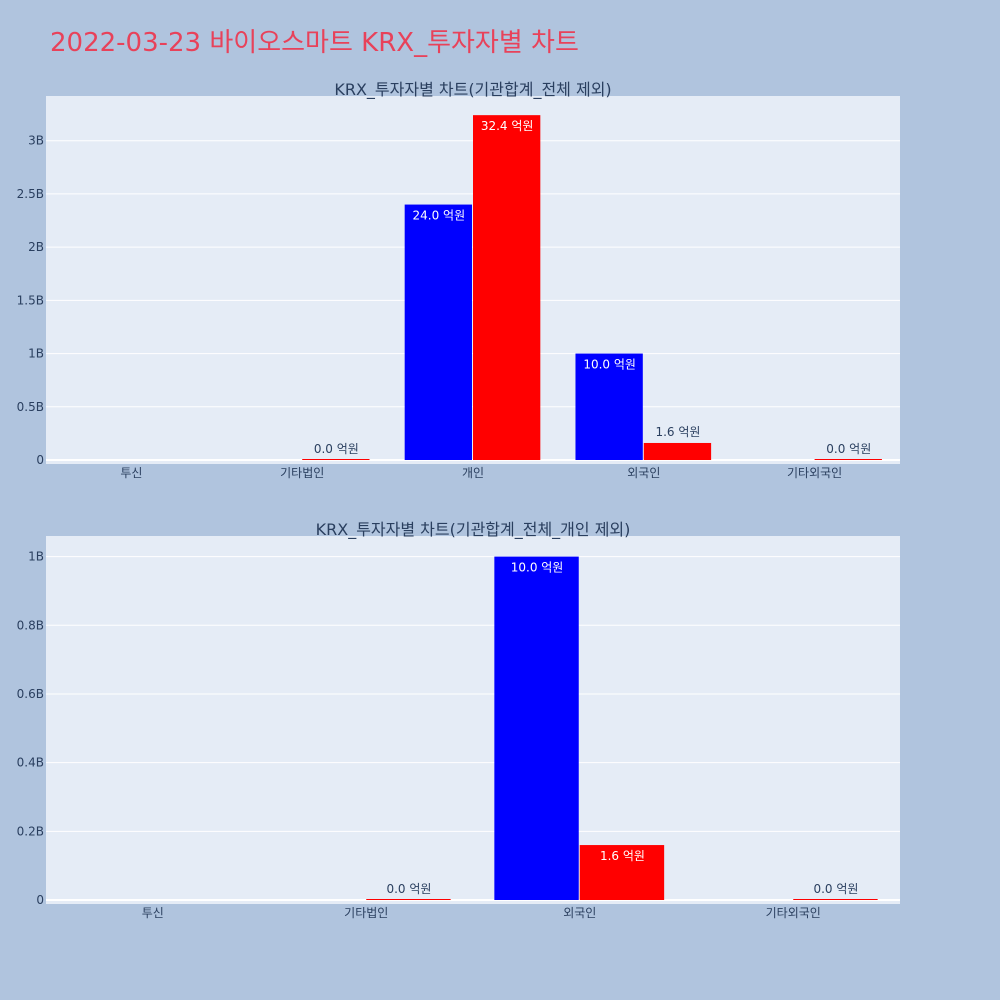 The height and width of the screenshot is (1000, 1000). I want to click on y-tick-label: 0.5B, so click(30, 407).